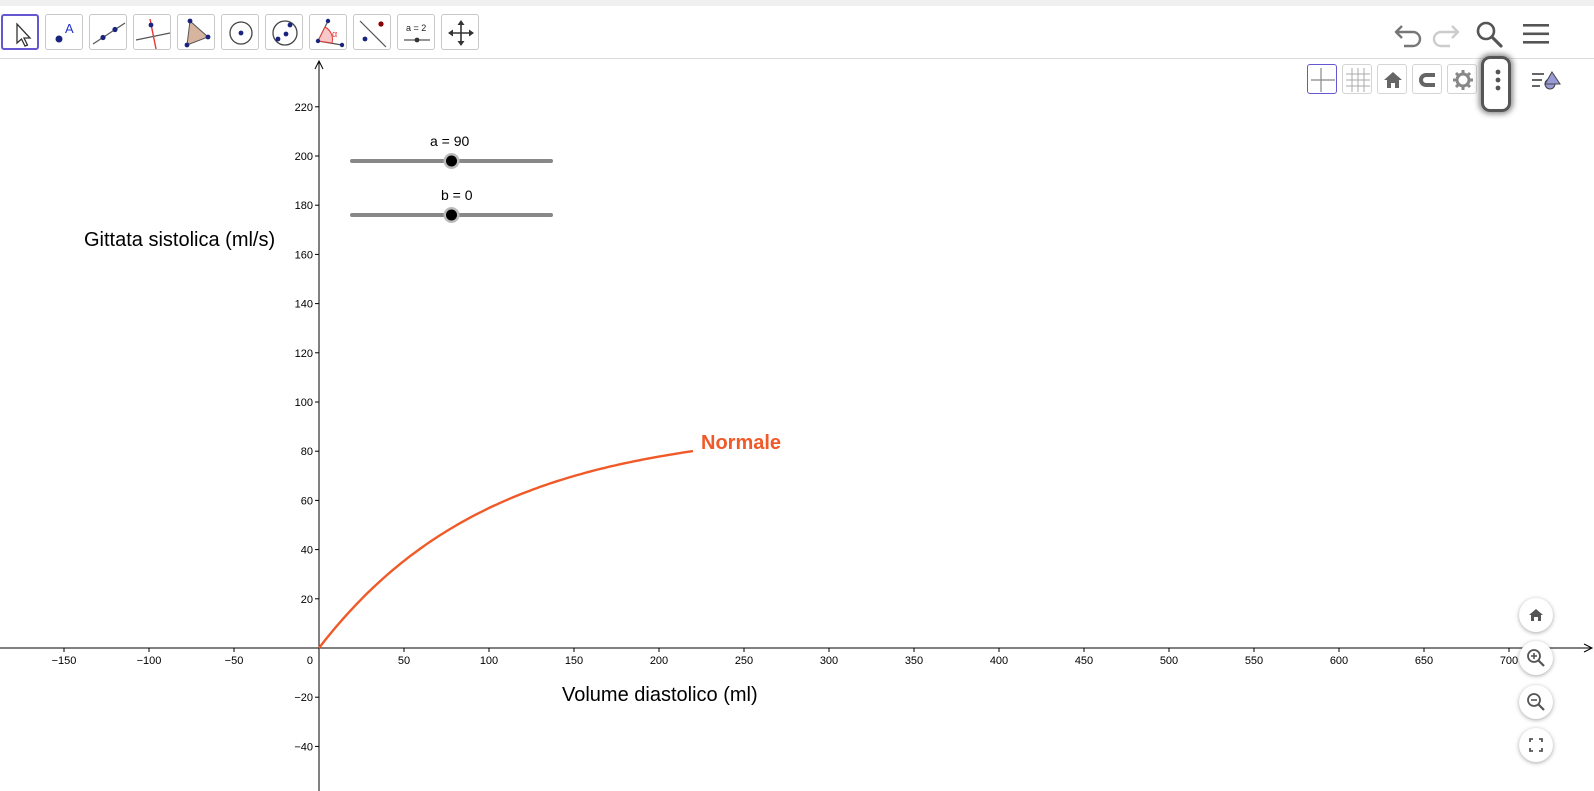  Describe the element at coordinates (180, 240) in the screenshot. I see `y-axis-title: Gittata sistolica (ml/s)` at that location.